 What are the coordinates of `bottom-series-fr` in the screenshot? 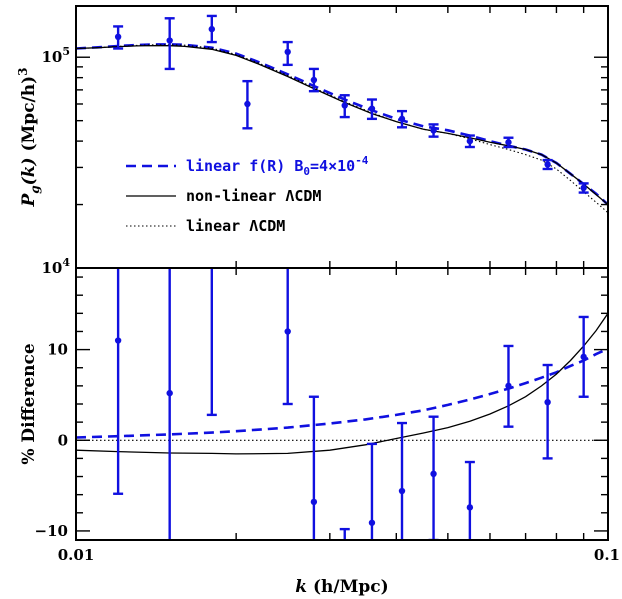 It's located at (342, 393).